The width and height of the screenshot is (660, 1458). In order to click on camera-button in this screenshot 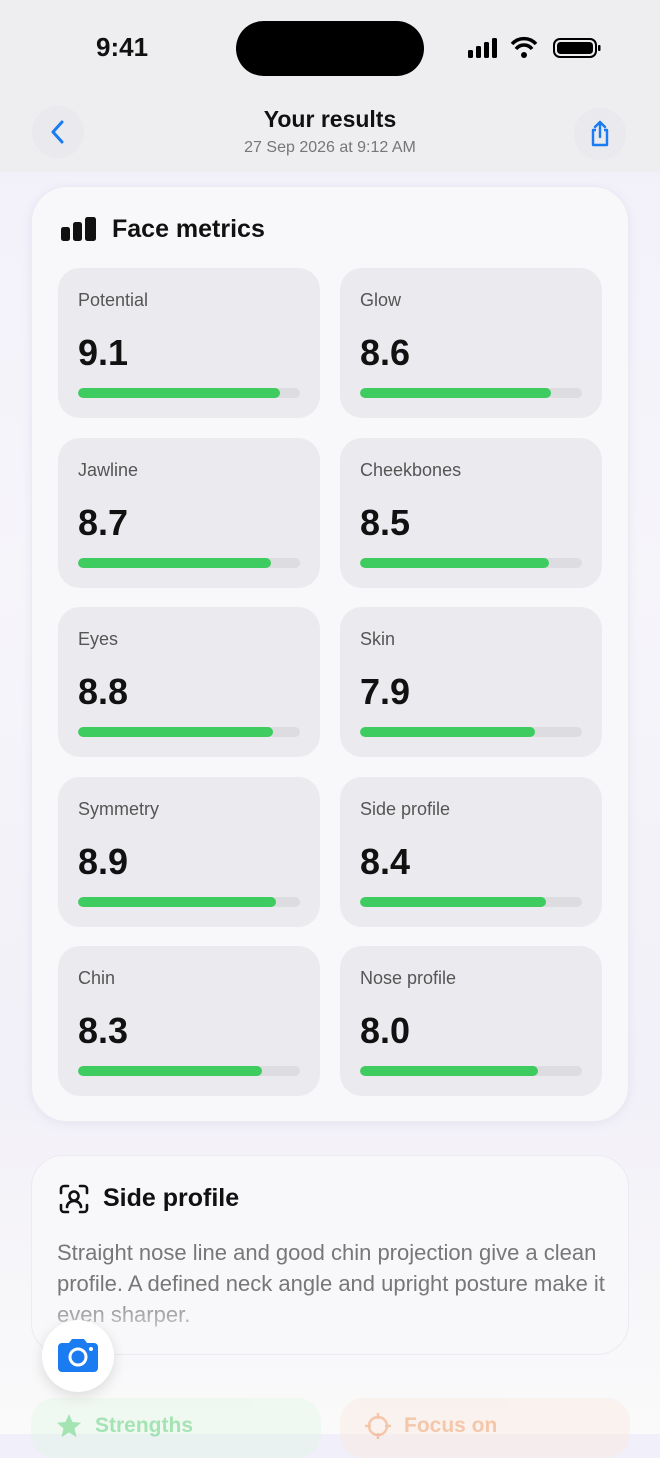, I will do `click(78, 1356)`.